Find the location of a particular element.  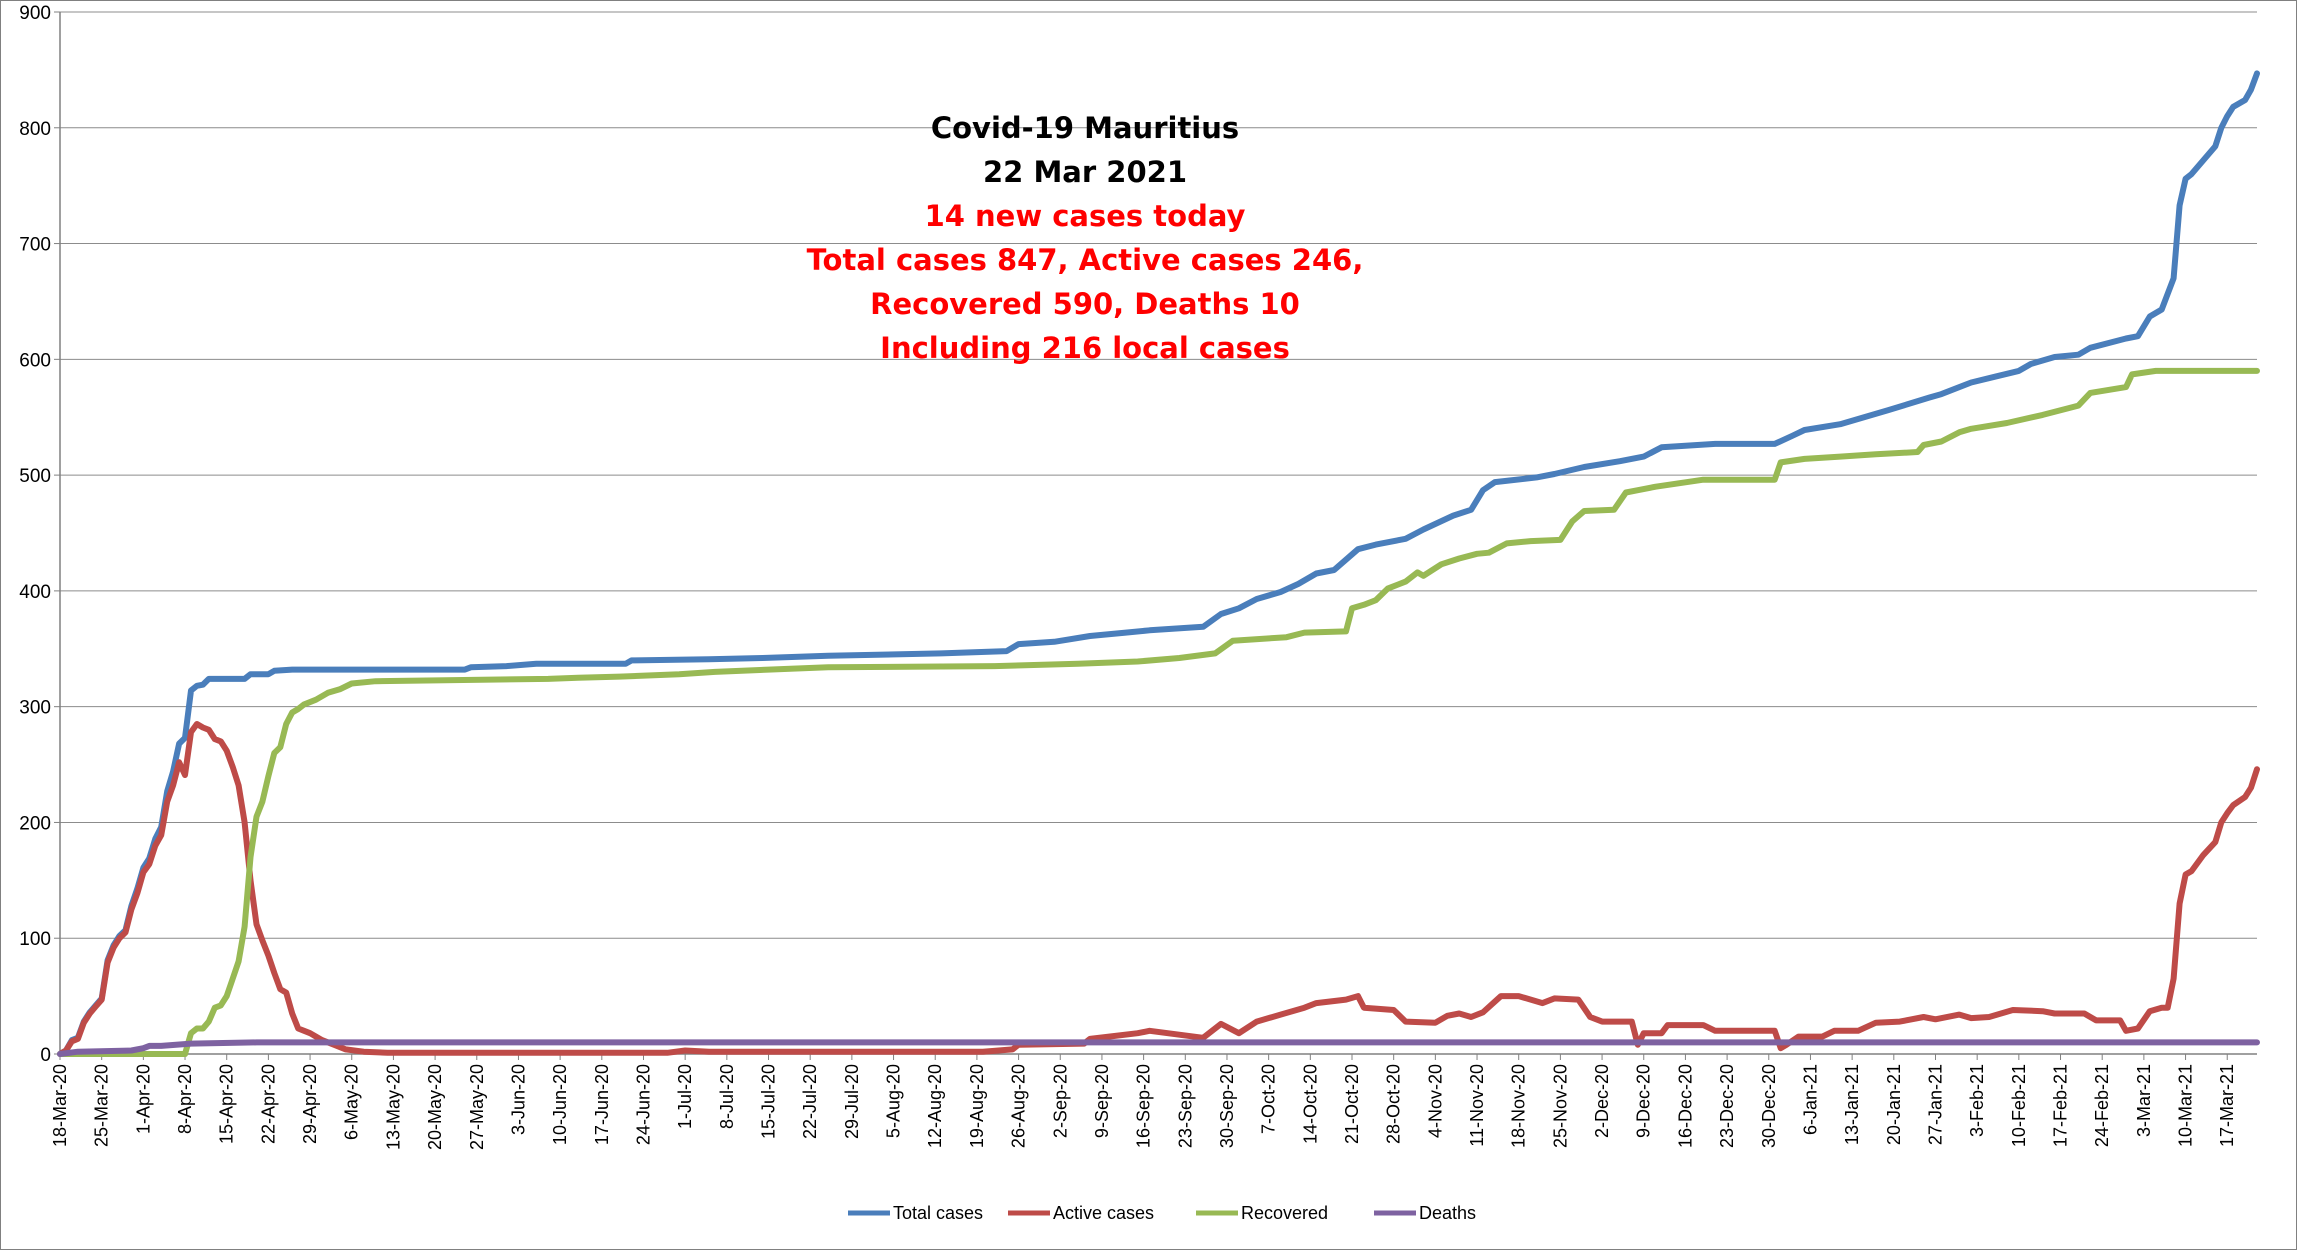

y-tick-label: 300 is located at coordinates (35, 708).